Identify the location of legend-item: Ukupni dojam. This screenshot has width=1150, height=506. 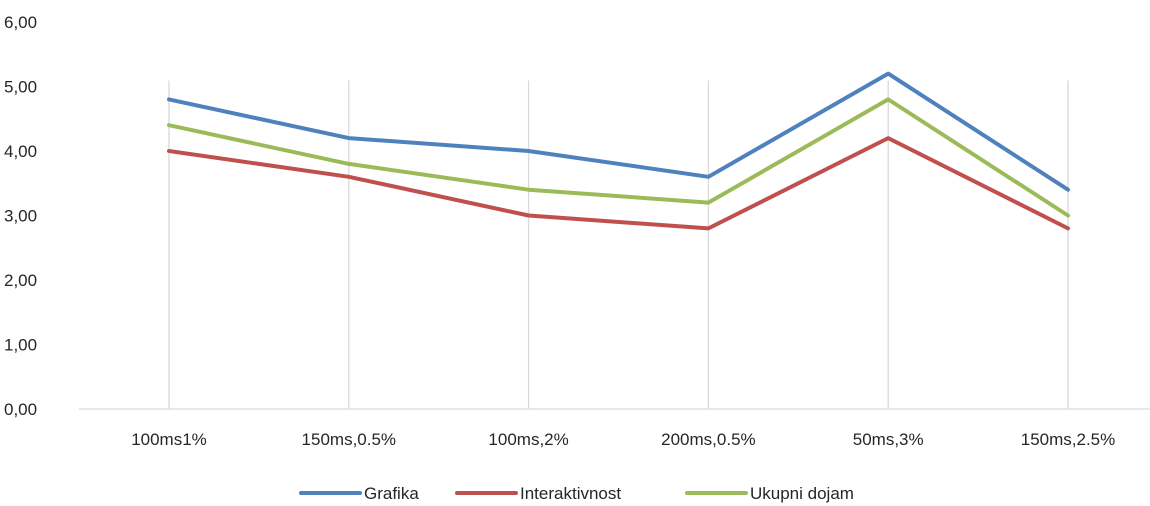
(769, 493).